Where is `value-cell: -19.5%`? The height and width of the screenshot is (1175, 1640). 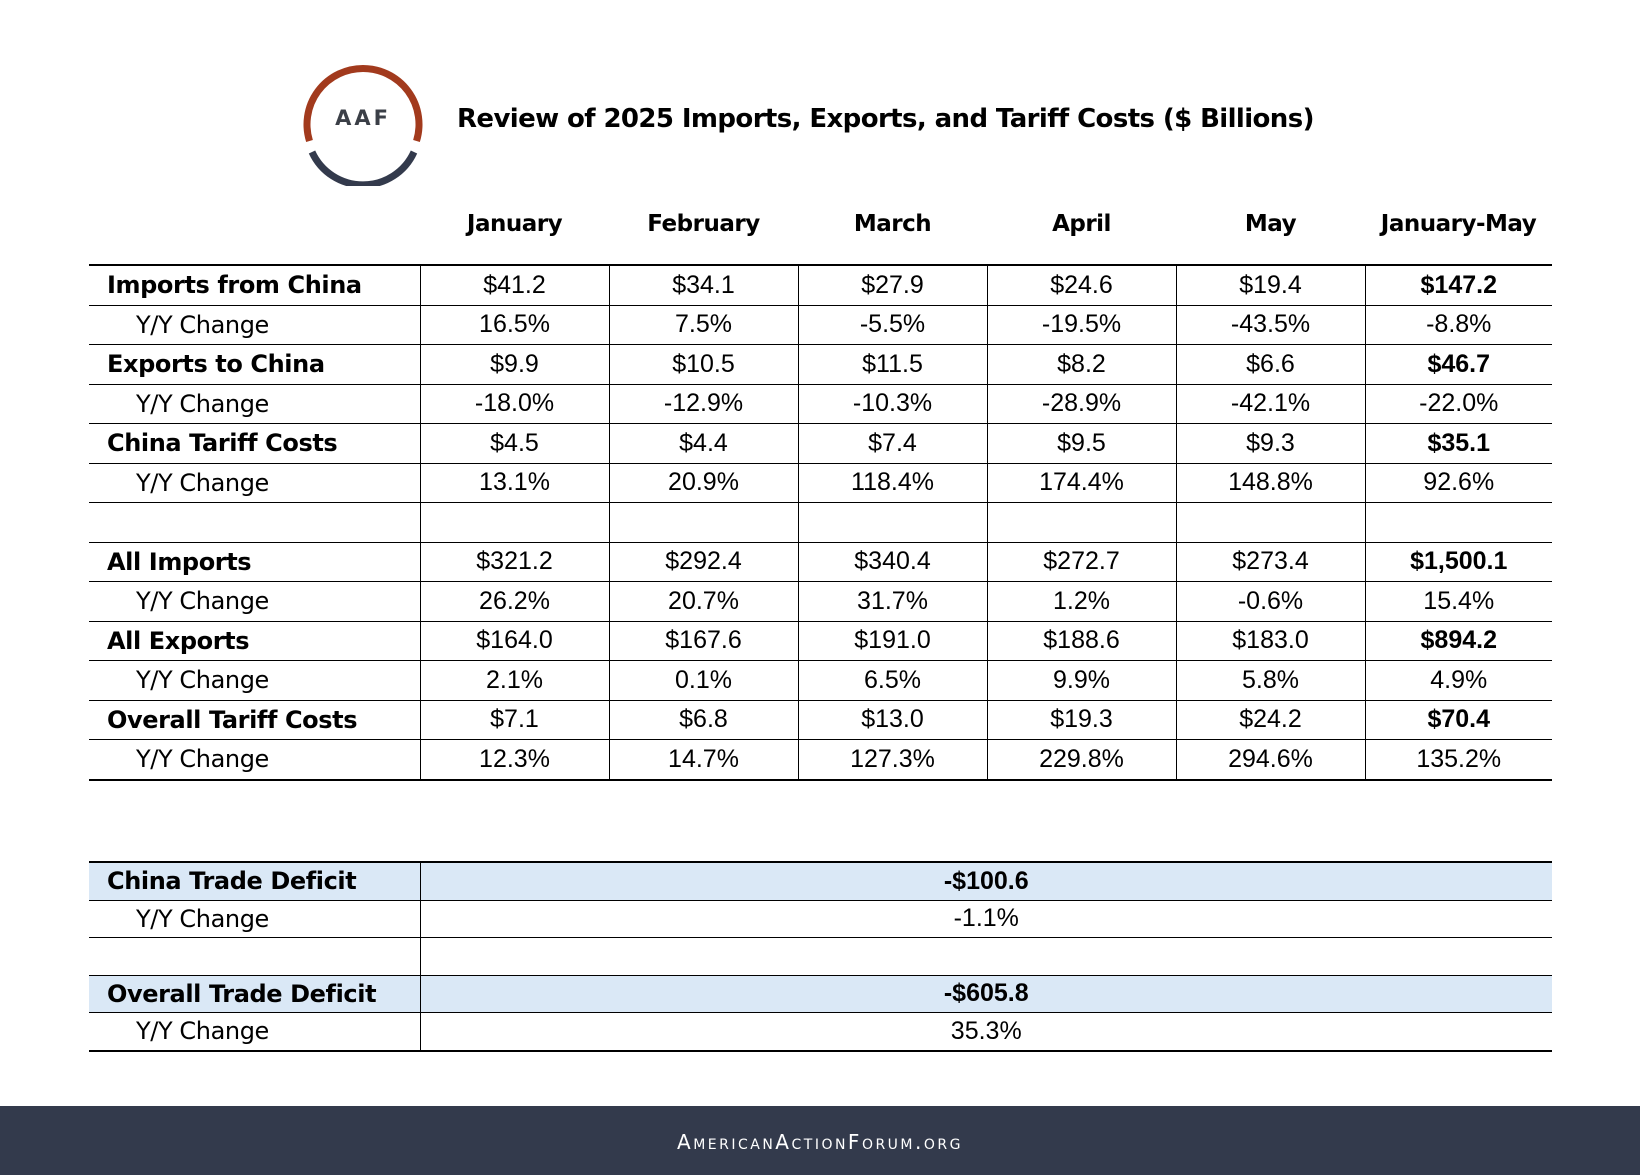
value-cell: -19.5% is located at coordinates (1082, 324).